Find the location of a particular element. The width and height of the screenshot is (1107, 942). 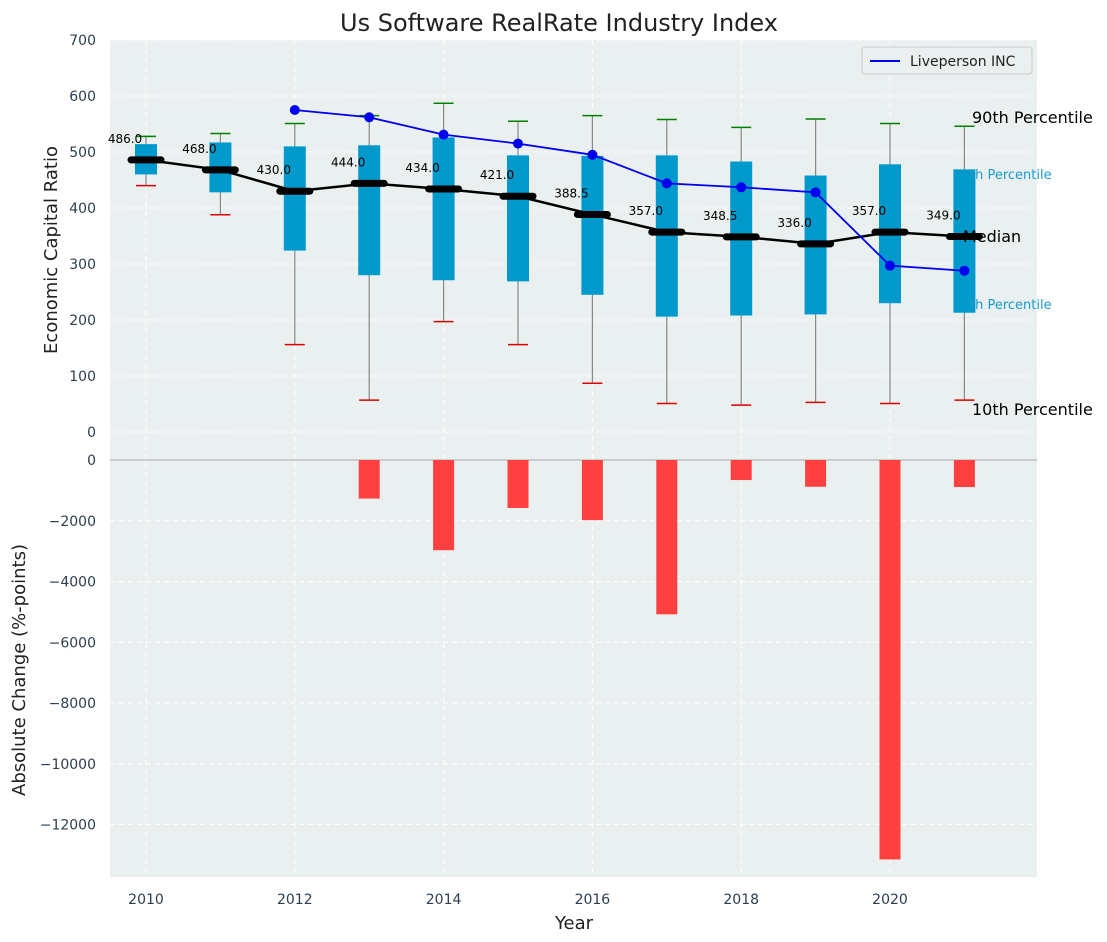

bottom-y-axis-label: Absolute Change (%-points) is located at coordinates (19, 670).